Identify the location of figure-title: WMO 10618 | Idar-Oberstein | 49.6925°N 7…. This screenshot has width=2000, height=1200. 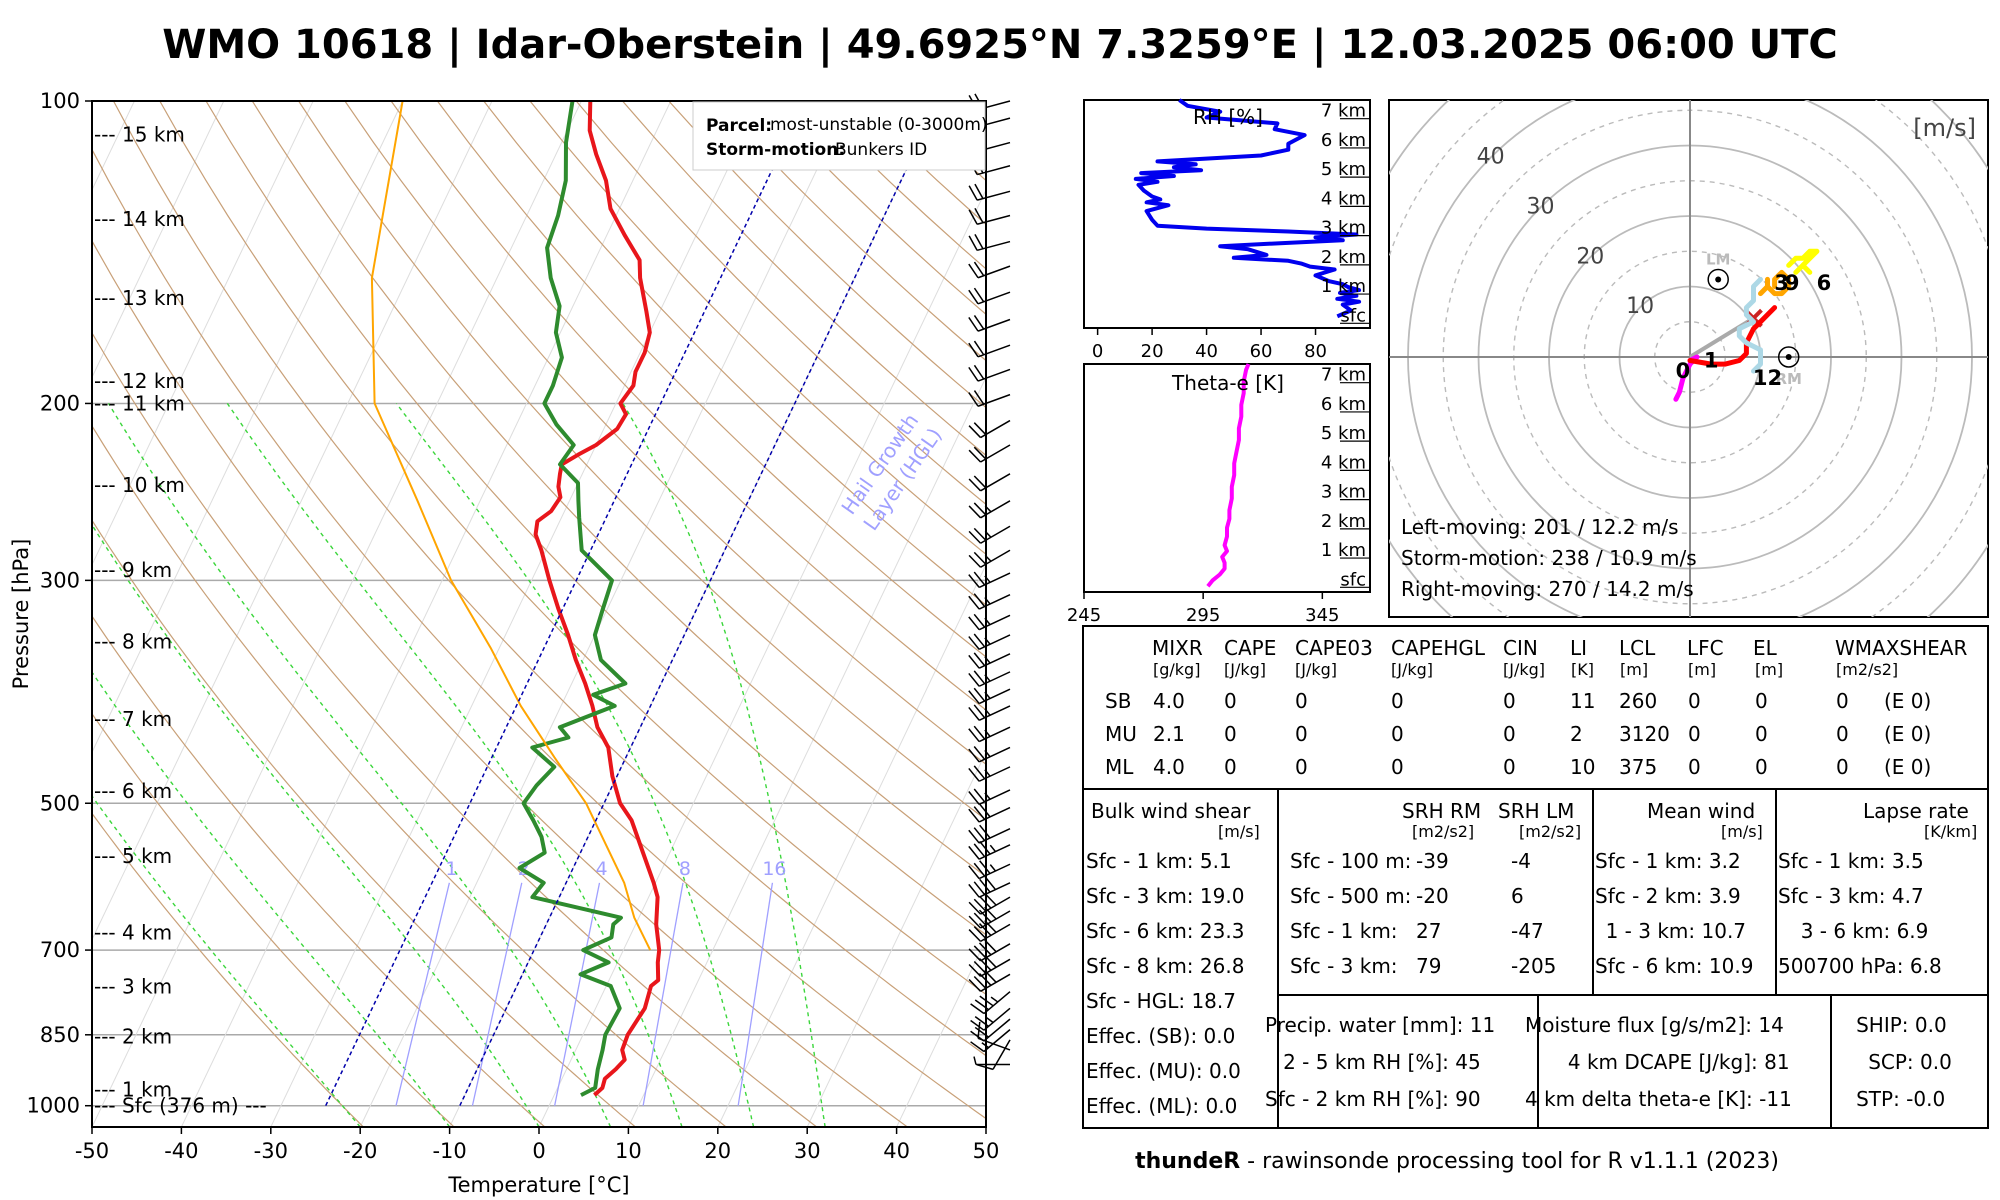
(1000, 45).